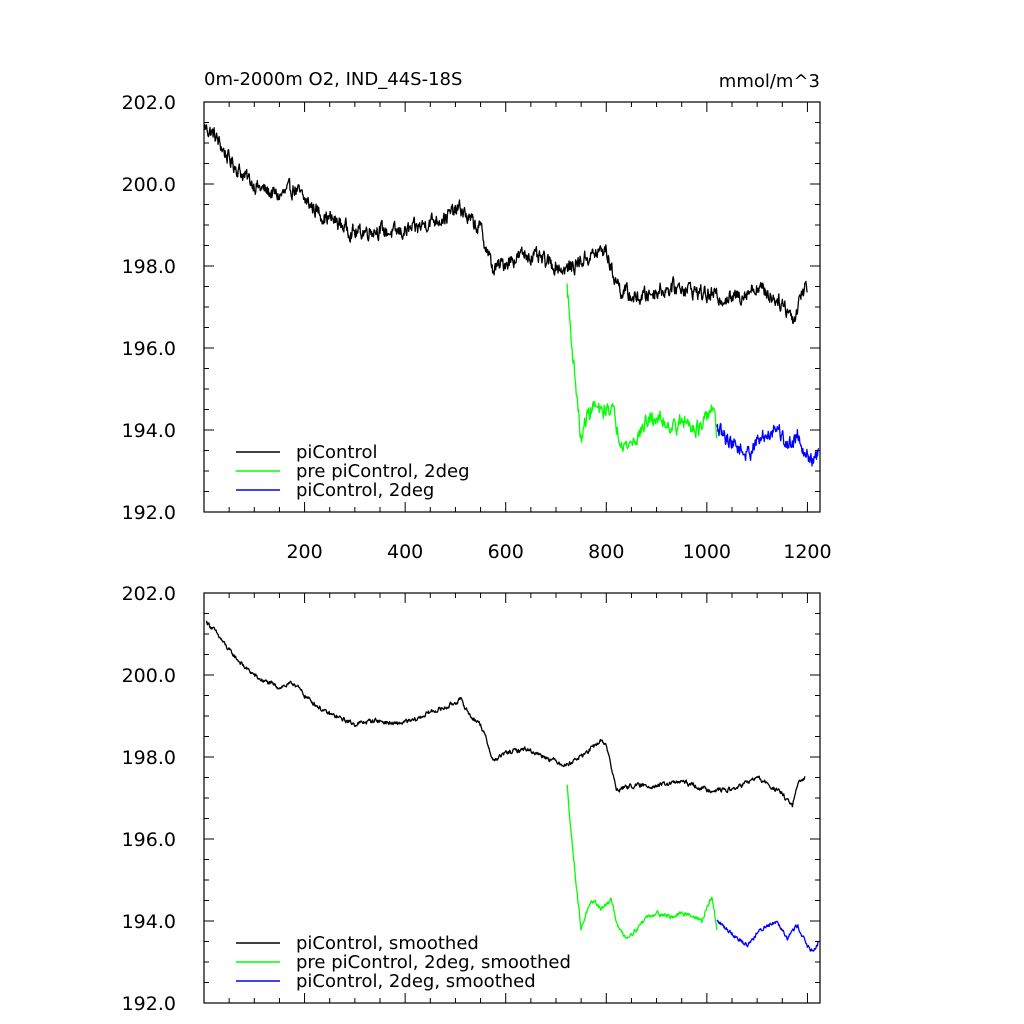 The image size is (1024, 1024). What do you see at coordinates (506, 552) in the screenshot?
I see `x-tick-label: 600` at bounding box center [506, 552].